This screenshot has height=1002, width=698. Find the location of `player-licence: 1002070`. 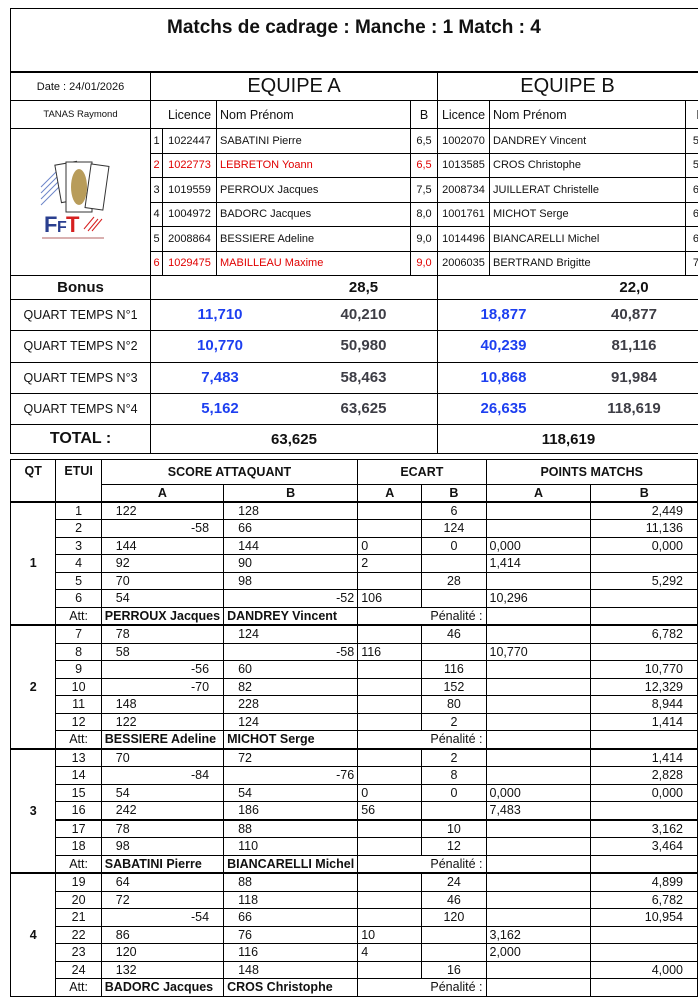

player-licence: 1002070 is located at coordinates (463, 140).